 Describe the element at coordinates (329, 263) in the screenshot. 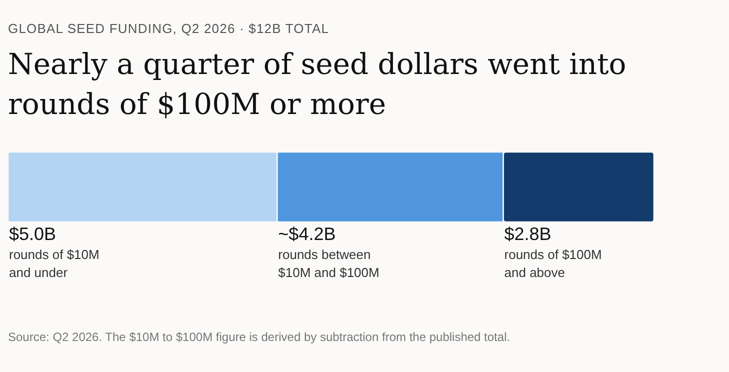

I see `series-label: rounds between $10M and $100M` at that location.